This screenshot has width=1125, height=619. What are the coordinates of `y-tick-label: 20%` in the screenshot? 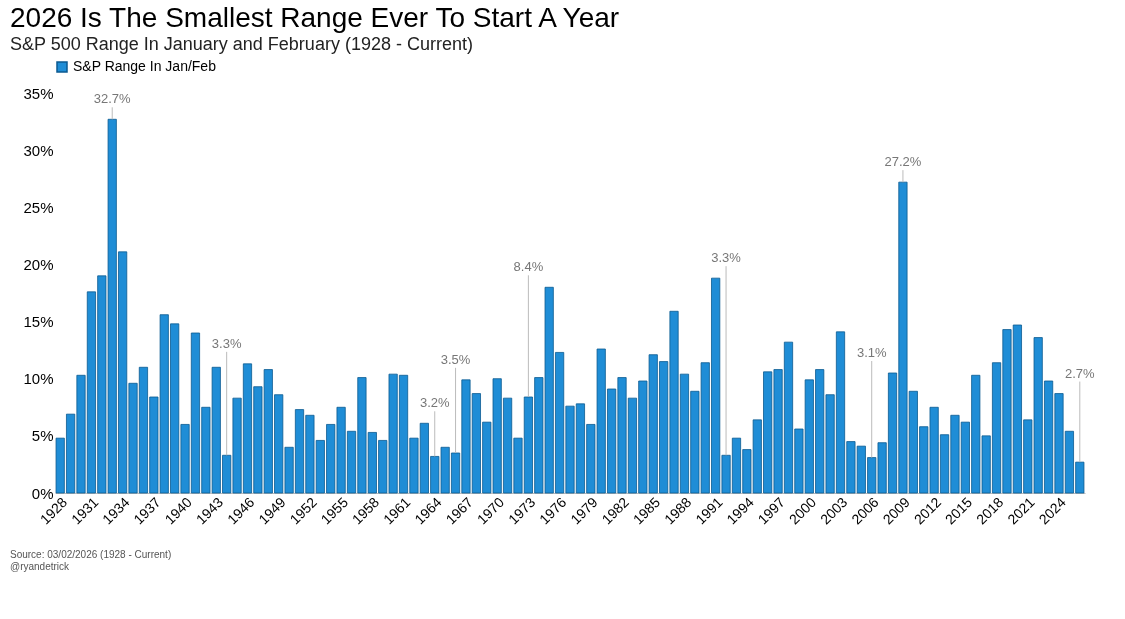 It's located at (38, 264).